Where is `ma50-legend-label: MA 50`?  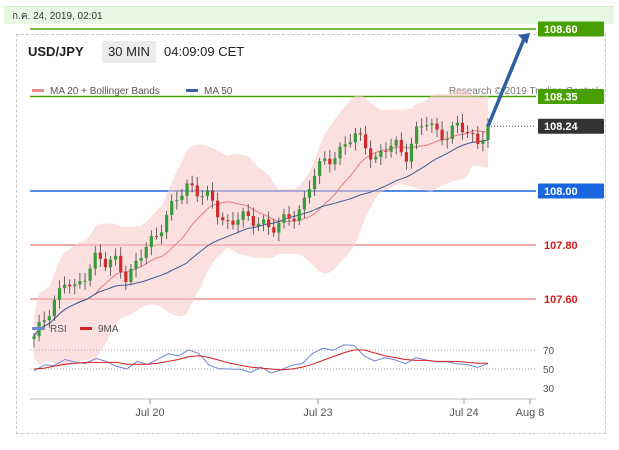
ma50-legend-label: MA 50 is located at coordinates (218, 91).